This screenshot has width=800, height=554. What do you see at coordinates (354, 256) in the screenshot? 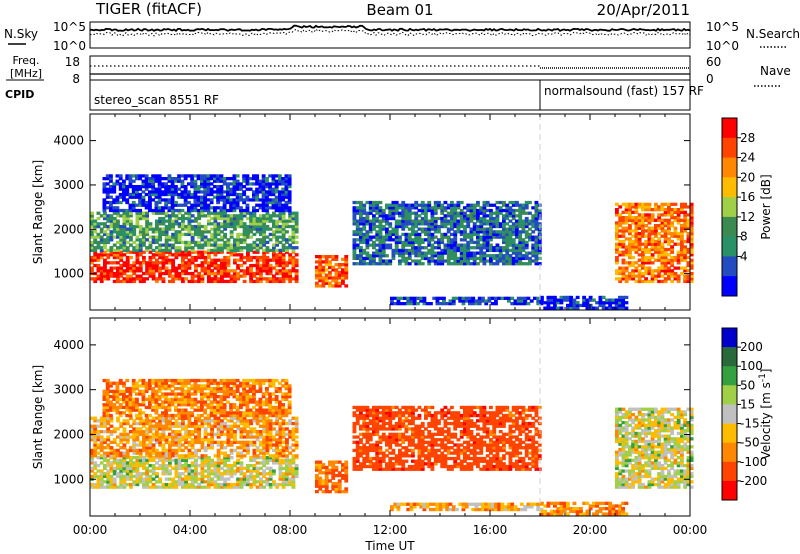
I see `power-cell-1902` at bounding box center [354, 256].